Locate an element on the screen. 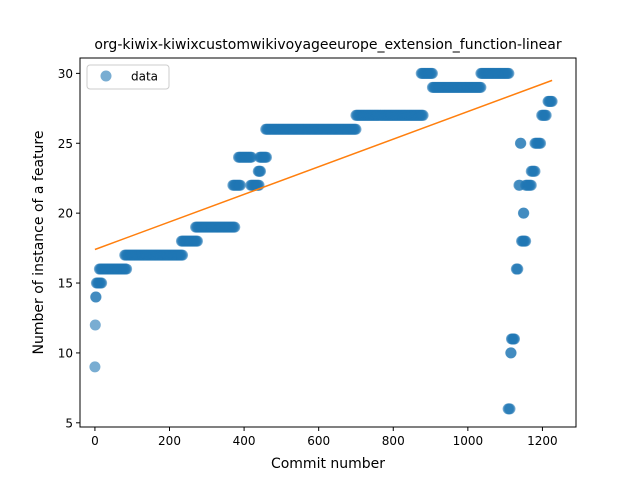 Image resolution: width=640 pixels, height=480 pixels. y-axis-title: Number of instance of a feature is located at coordinates (39, 243).